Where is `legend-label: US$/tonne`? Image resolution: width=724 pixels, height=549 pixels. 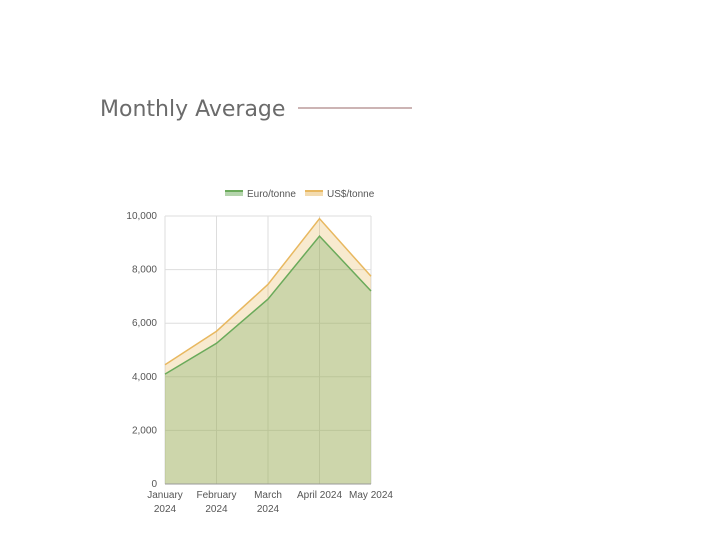
legend-label: US$/tonne is located at coordinates (351, 194).